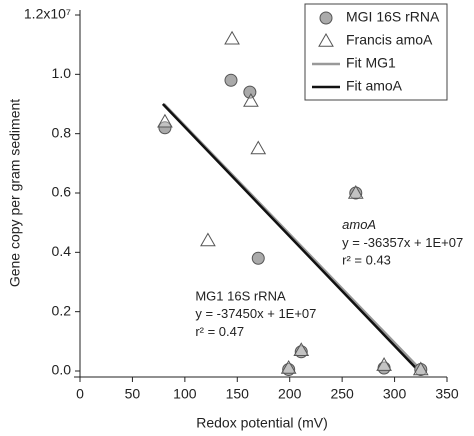 The width and height of the screenshot is (474, 436). I want to click on annotation: r² = 0.43, so click(366, 260).